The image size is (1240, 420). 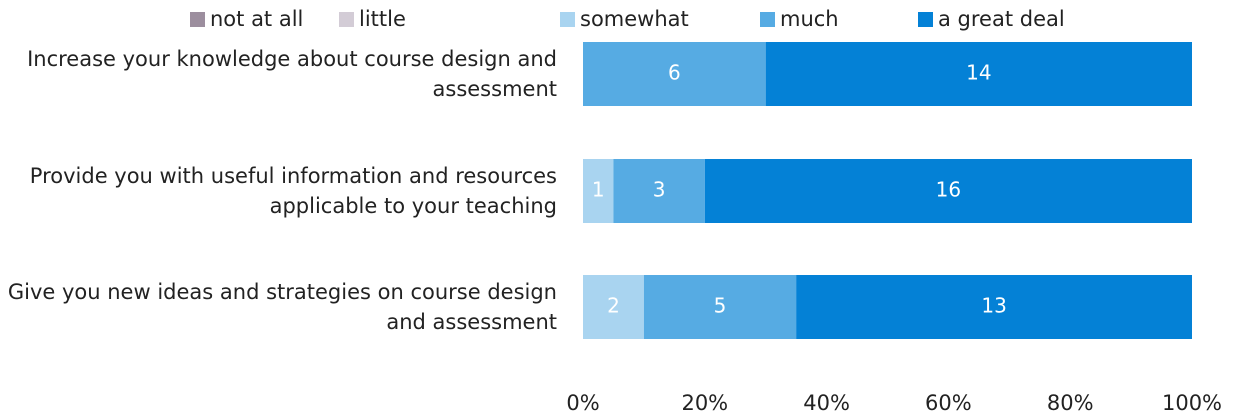 What do you see at coordinates (948, 403) in the screenshot?
I see `x-tick-label: 60%` at bounding box center [948, 403].